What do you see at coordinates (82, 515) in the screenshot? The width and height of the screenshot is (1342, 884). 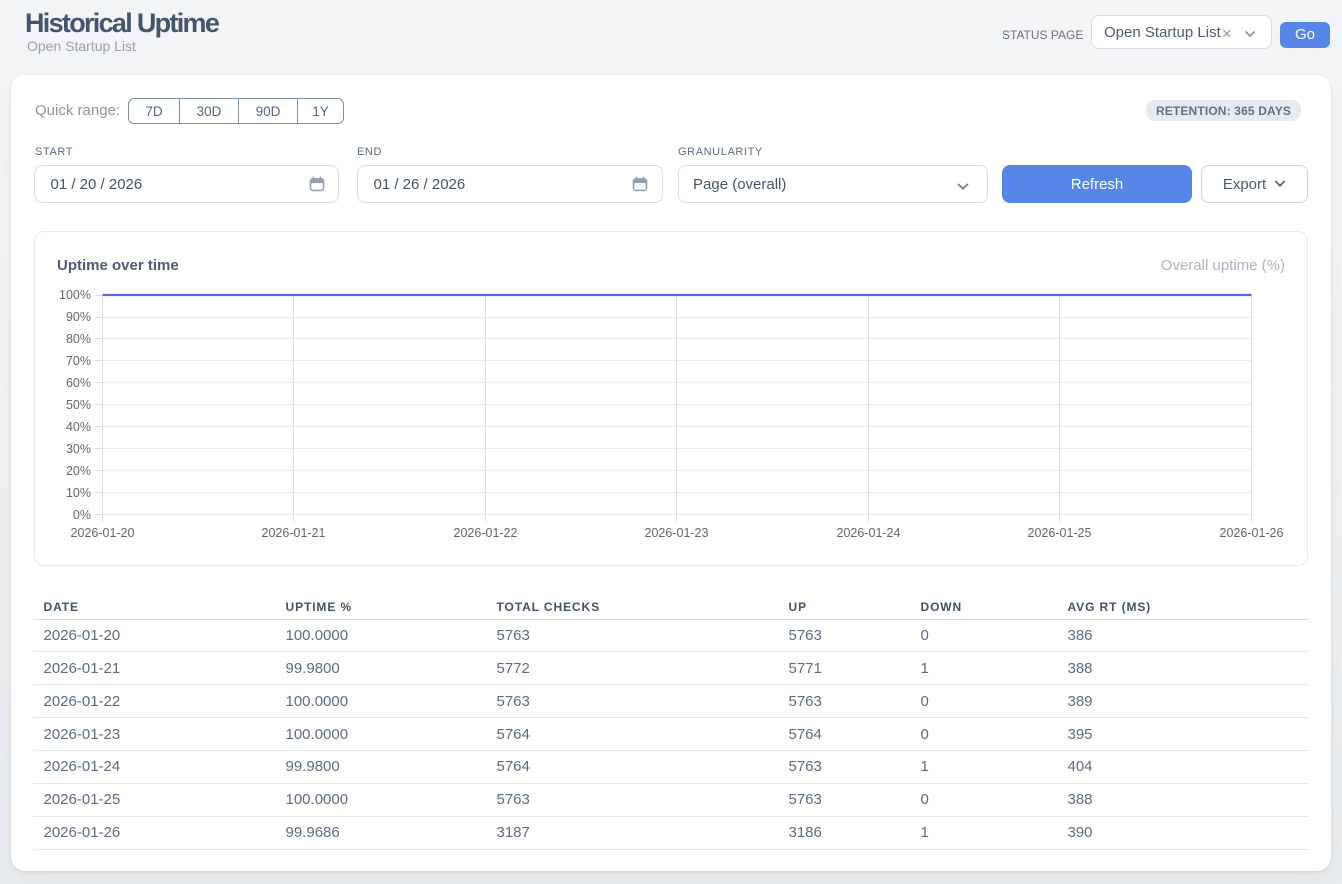 I see `svg-text: 0%` at bounding box center [82, 515].